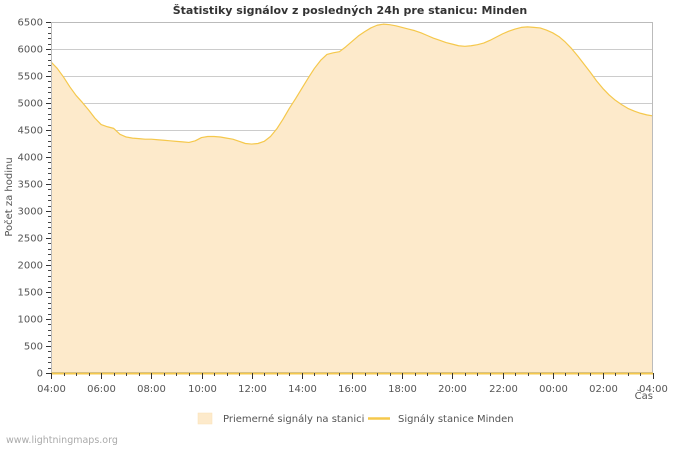 The width and height of the screenshot is (700, 454). What do you see at coordinates (293, 419) in the screenshot?
I see `legend-label-average-signals: Priemerné signály na stanici` at bounding box center [293, 419].